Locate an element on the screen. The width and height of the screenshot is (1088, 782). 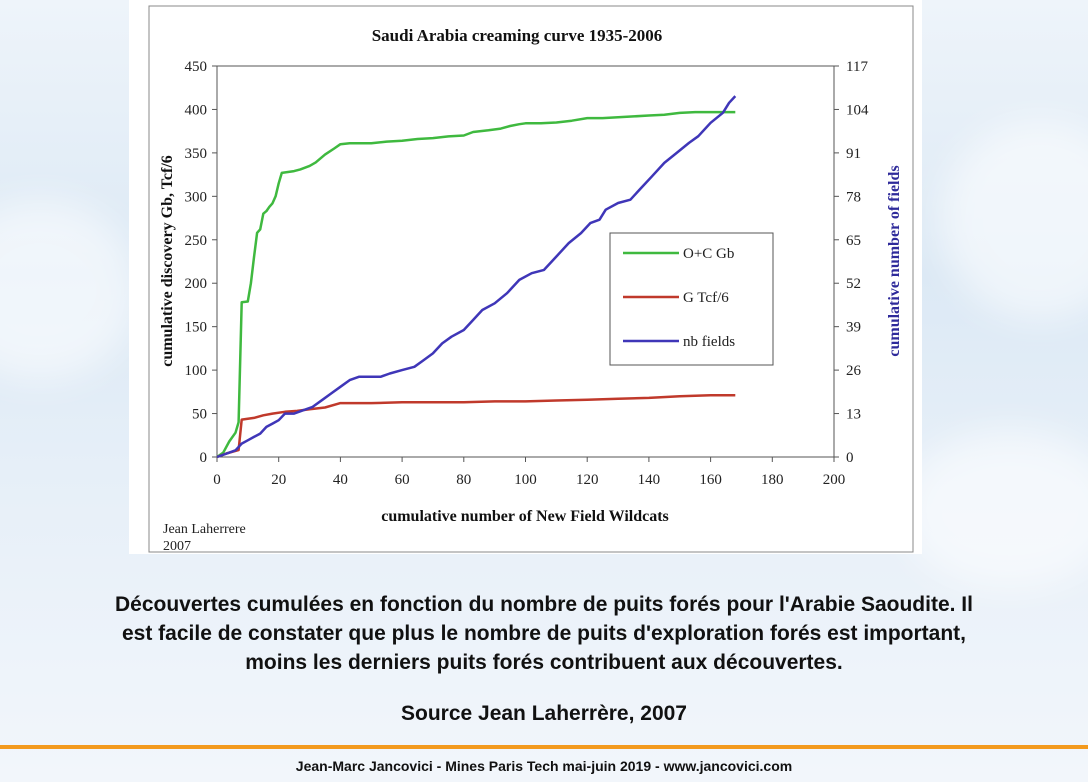
y-tick-label: 250 is located at coordinates (196, 241).